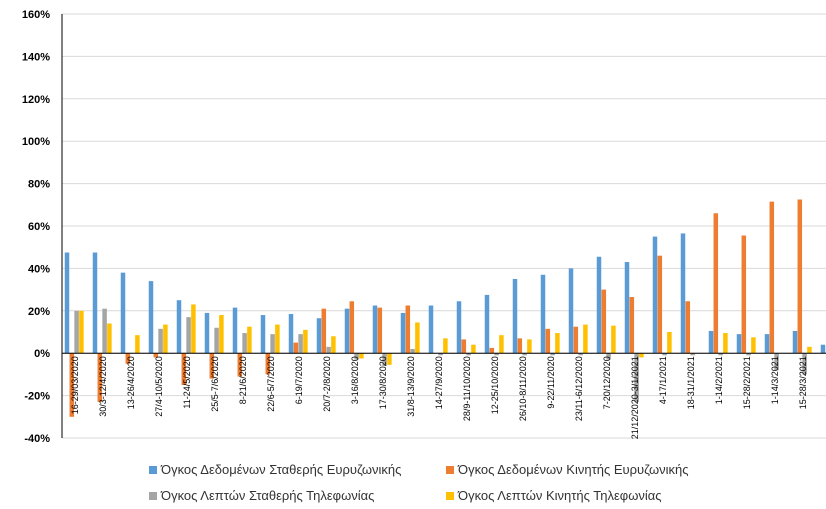 The width and height of the screenshot is (826, 509). I want to click on y-axis-tick-labels: -40% -20% 0% 20% 40% 60% 80% 100% 120% 140% 160%, so click(36, 227).